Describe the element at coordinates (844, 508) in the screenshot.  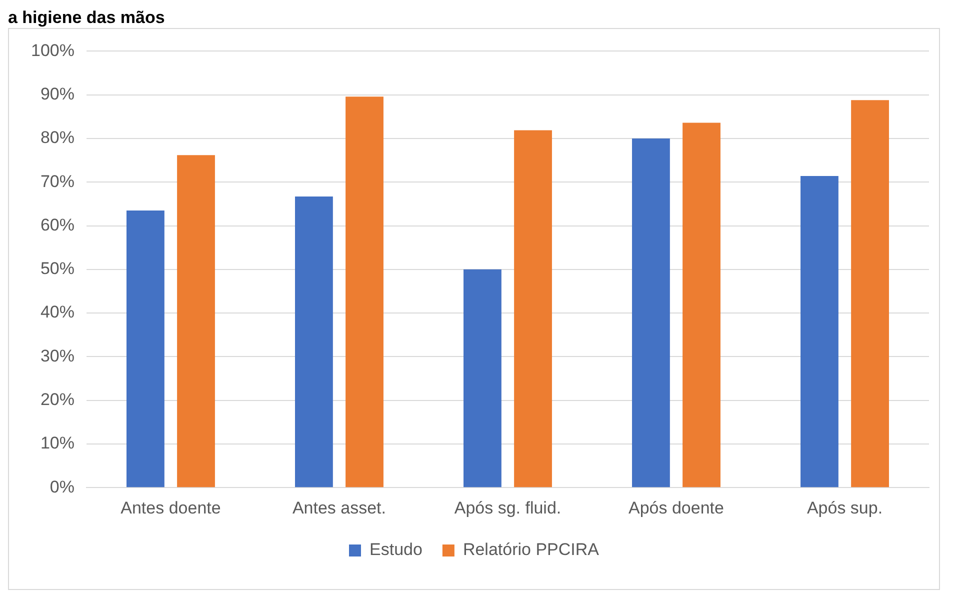
I see `x-tick-label: Após sup.` at that location.